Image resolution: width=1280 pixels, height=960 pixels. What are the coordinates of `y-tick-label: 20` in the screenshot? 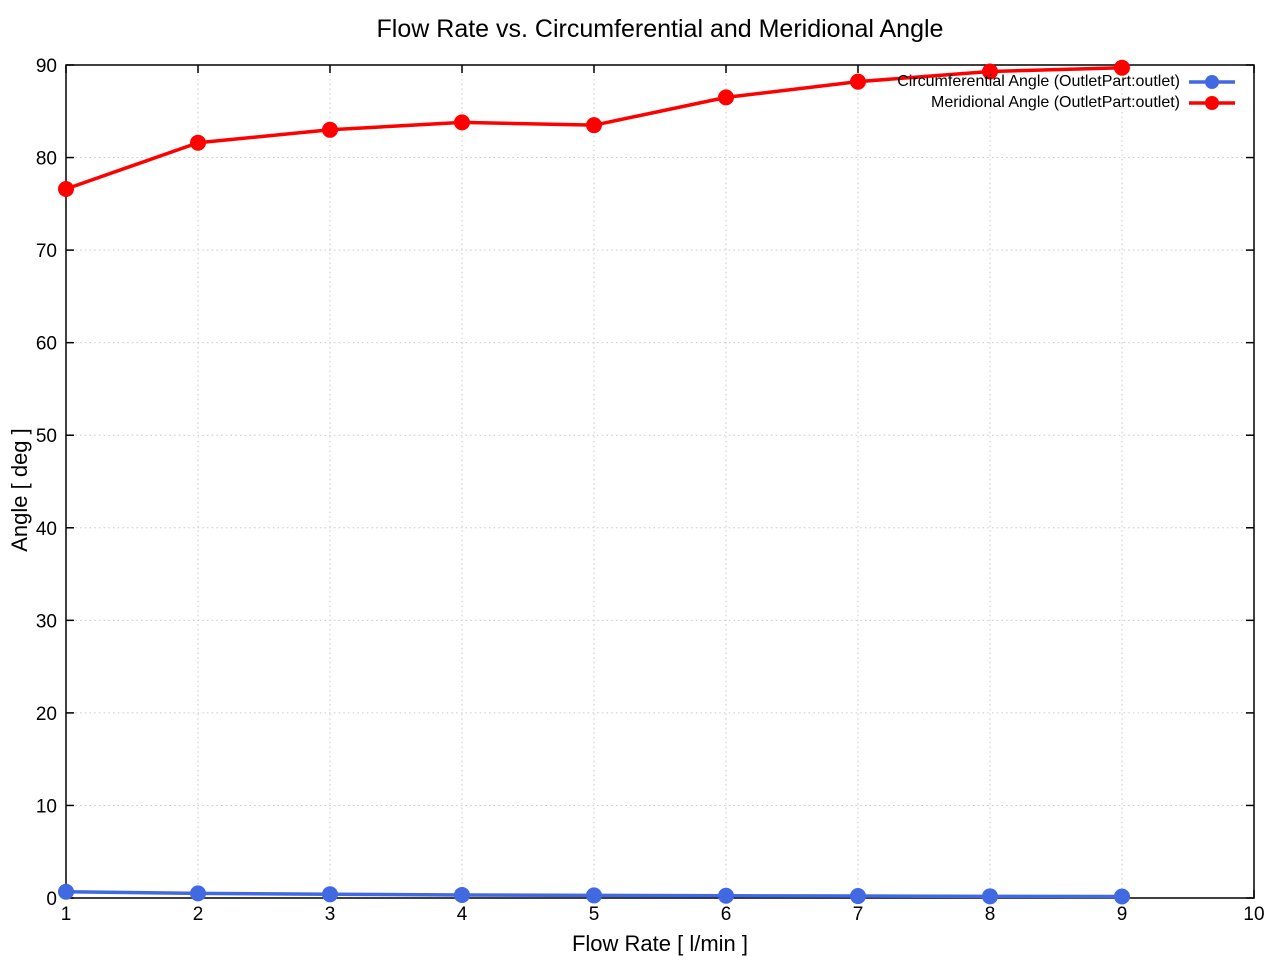 It's located at (46, 714).